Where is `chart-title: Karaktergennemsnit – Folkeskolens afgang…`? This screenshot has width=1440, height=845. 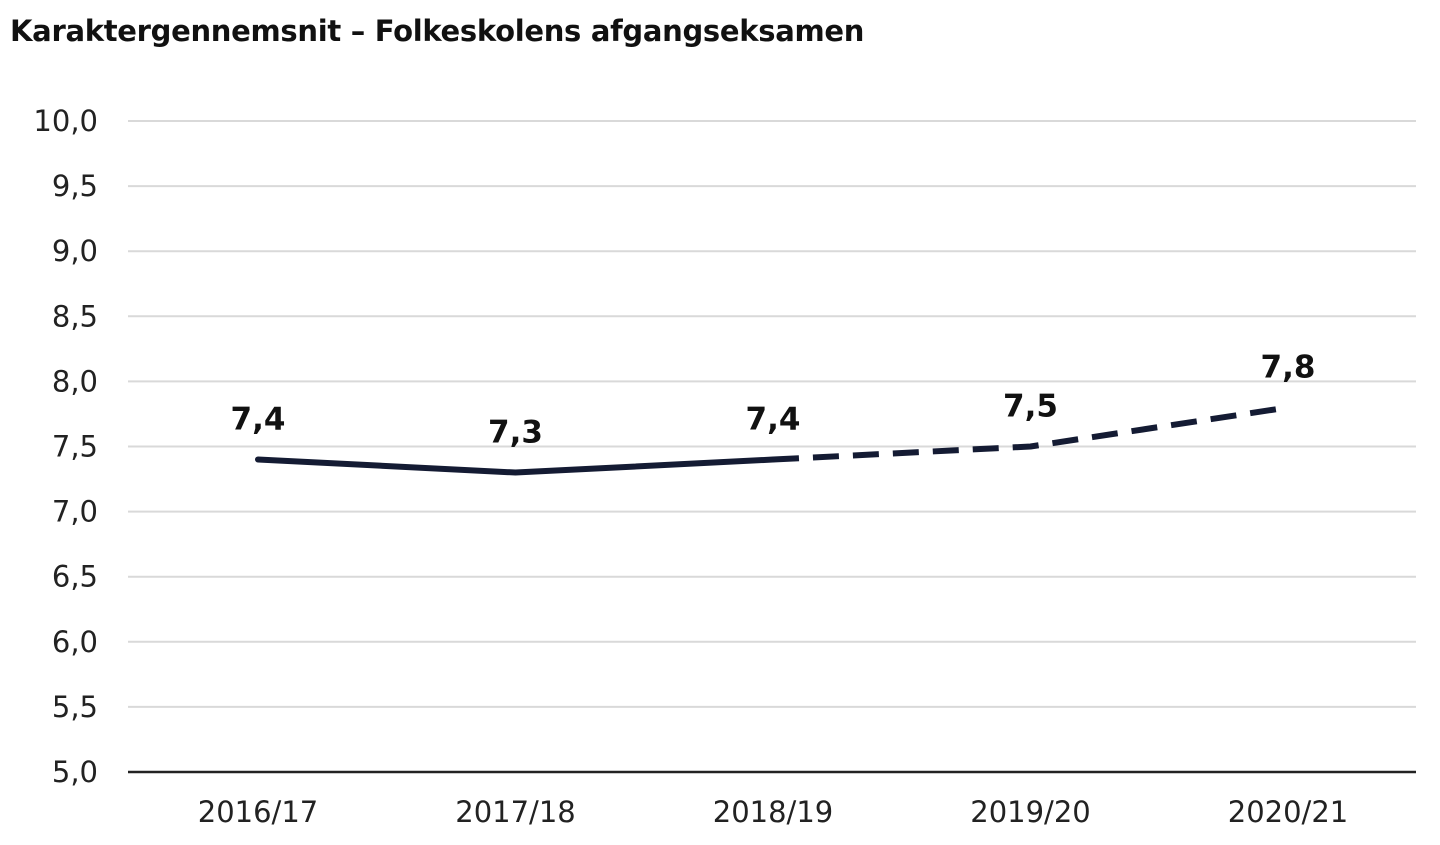
chart-title: Karaktergennemsnit – Folkeskolens afgang… is located at coordinates (437, 31).